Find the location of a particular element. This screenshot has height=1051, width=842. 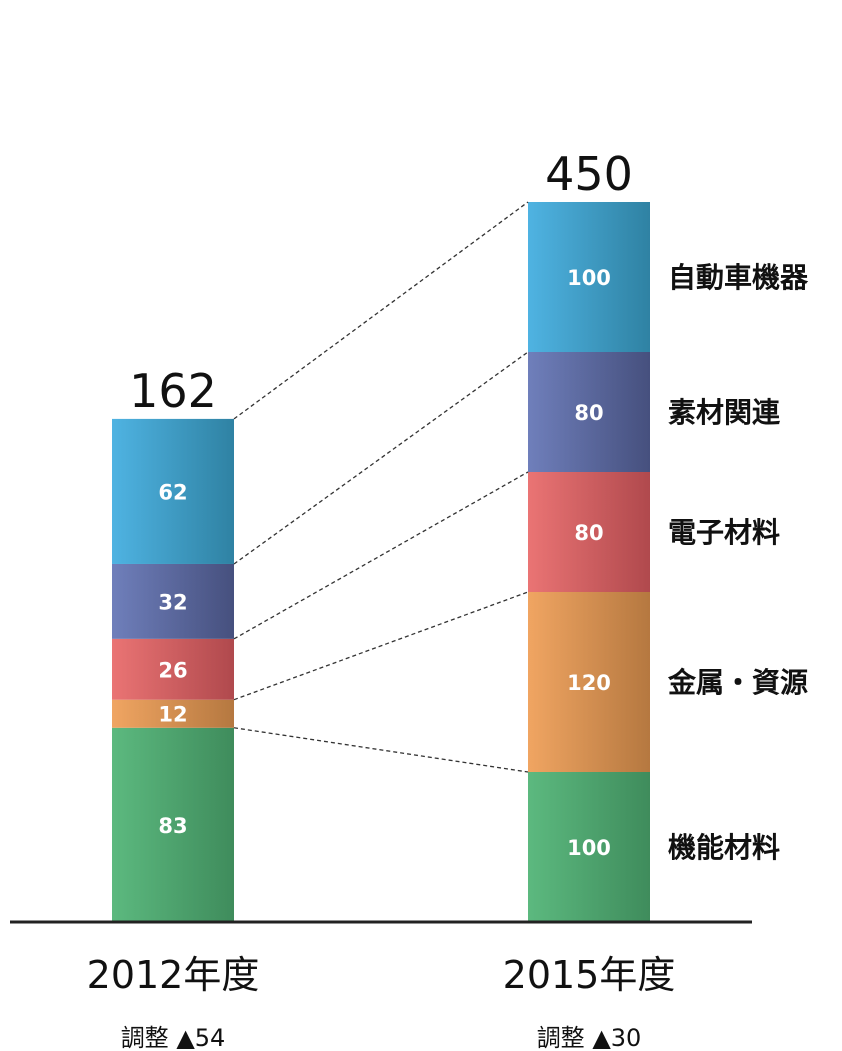

series-name-label: 金属・資源 is located at coordinates (737, 682).